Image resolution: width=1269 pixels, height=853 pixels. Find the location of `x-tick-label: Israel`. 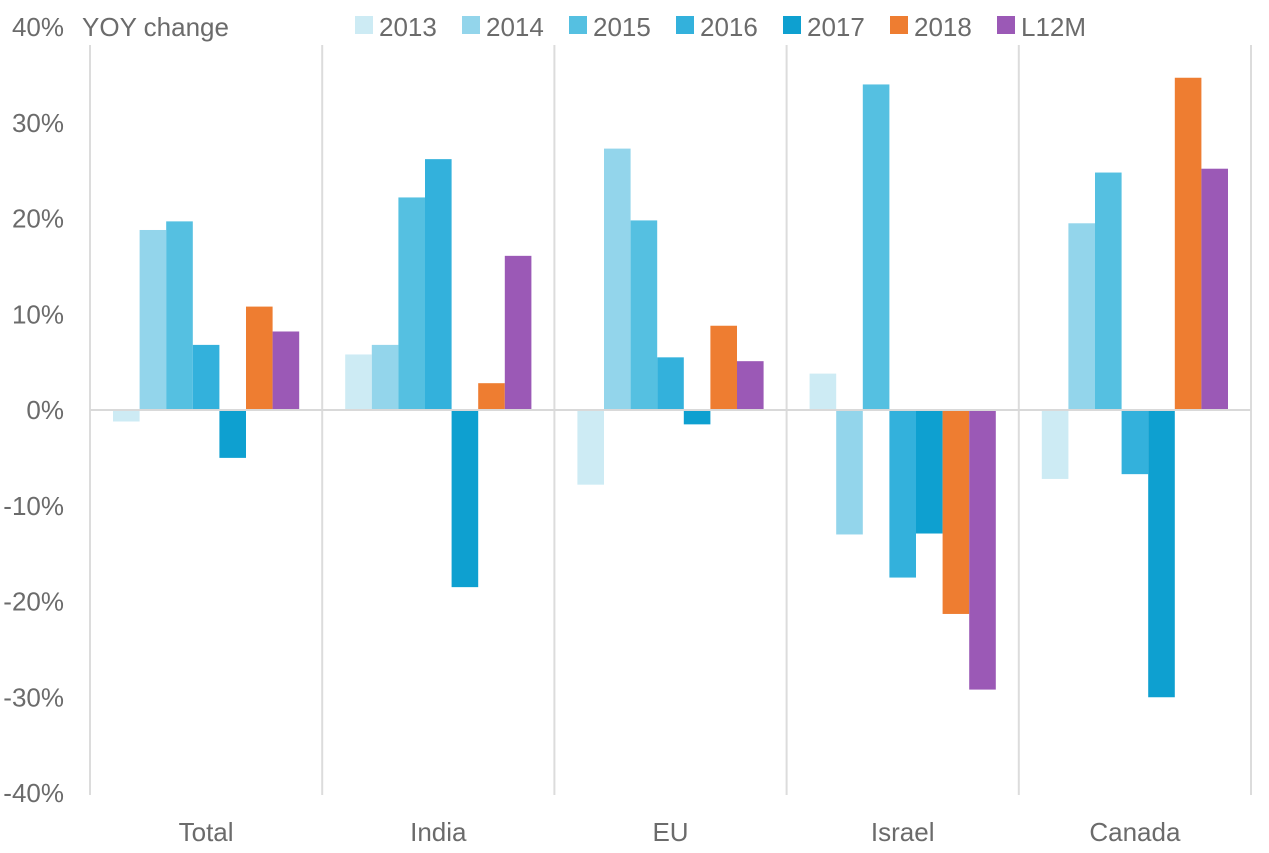

x-tick-label: Israel is located at coordinates (903, 832).